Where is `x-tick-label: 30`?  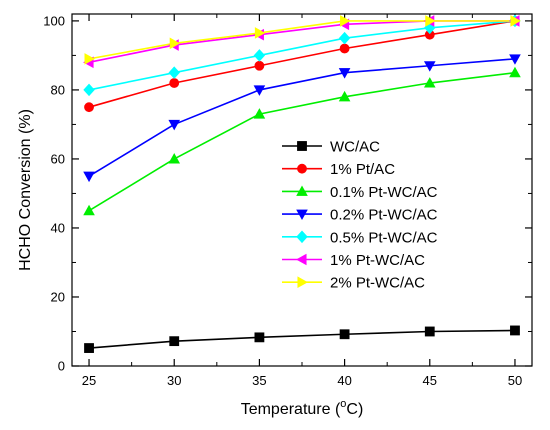
x-tick-label: 30 is located at coordinates (174, 380).